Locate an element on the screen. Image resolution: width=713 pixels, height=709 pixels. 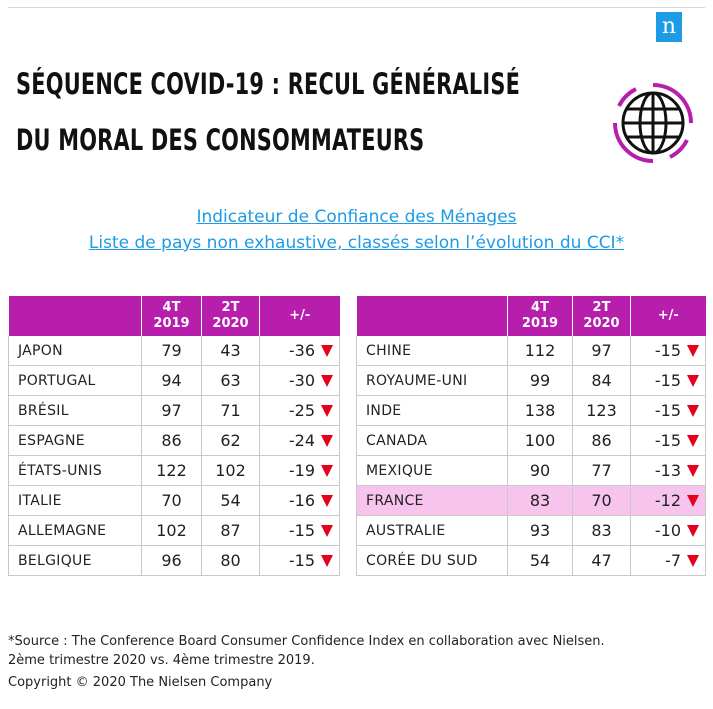
q2-2020-cell: 102 is located at coordinates (230, 470).